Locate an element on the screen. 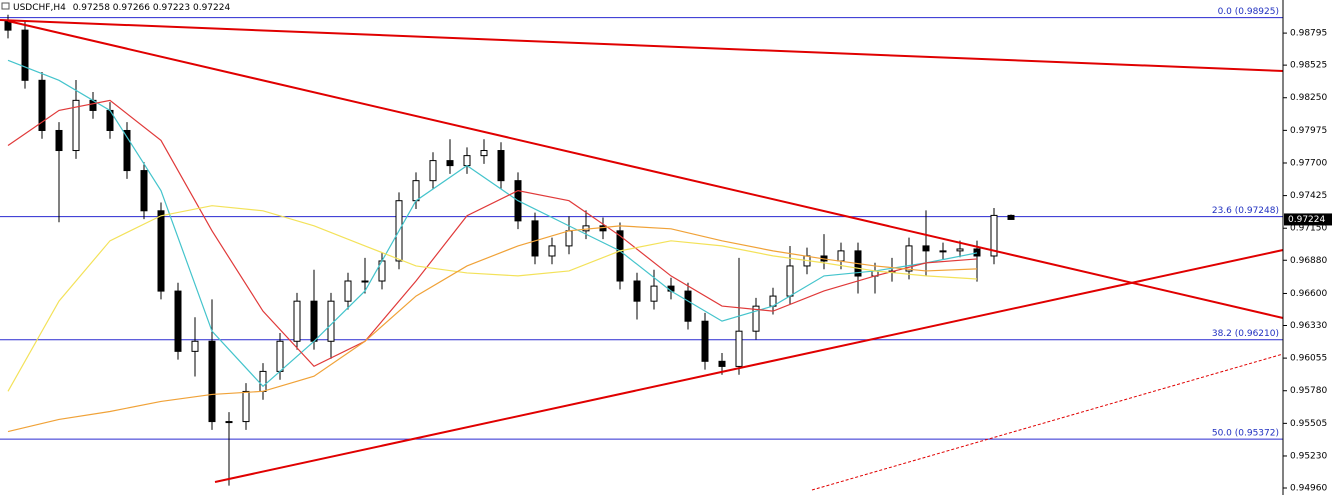 This screenshot has height=495, width=1332. y-tick-label: 0.96055 is located at coordinates (1308, 359).